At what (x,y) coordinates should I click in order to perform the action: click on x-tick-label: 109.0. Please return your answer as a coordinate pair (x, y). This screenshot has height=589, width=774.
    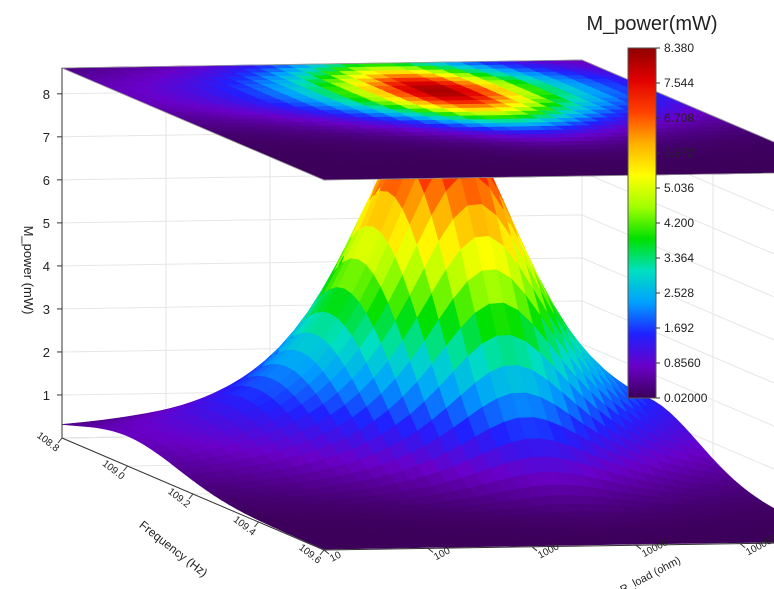
    Looking at the image, I should click on (113, 470).